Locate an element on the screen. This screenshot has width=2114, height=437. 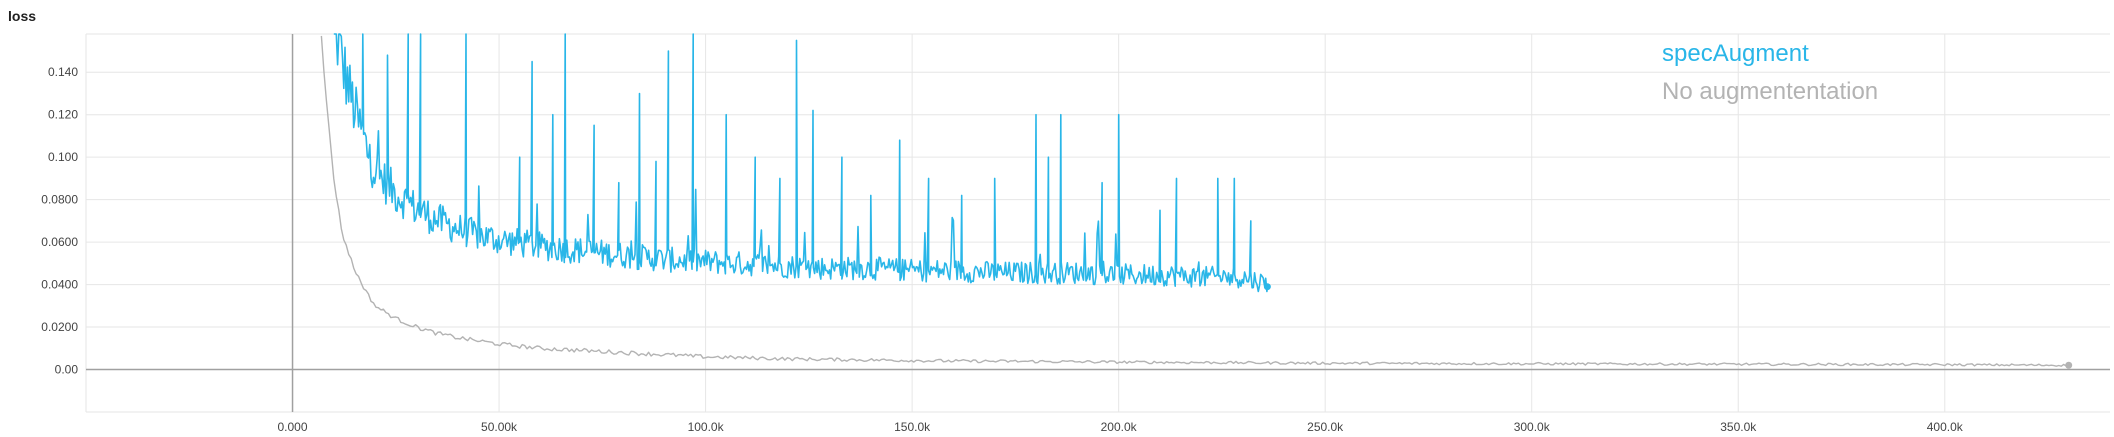
x-tick-label: 350.0k is located at coordinates (1738, 427).